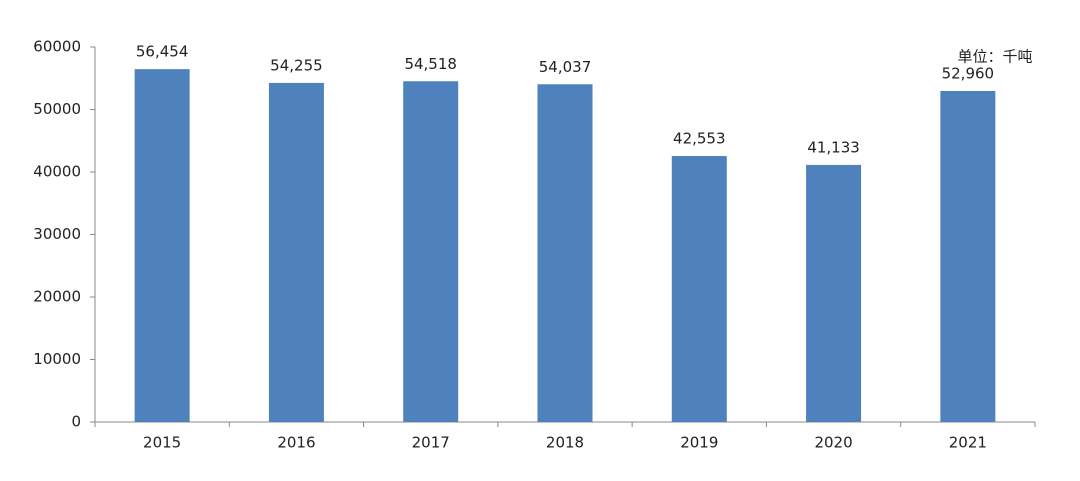  What do you see at coordinates (57, 359) in the screenshot?
I see `y-tick-label: 10000` at bounding box center [57, 359].